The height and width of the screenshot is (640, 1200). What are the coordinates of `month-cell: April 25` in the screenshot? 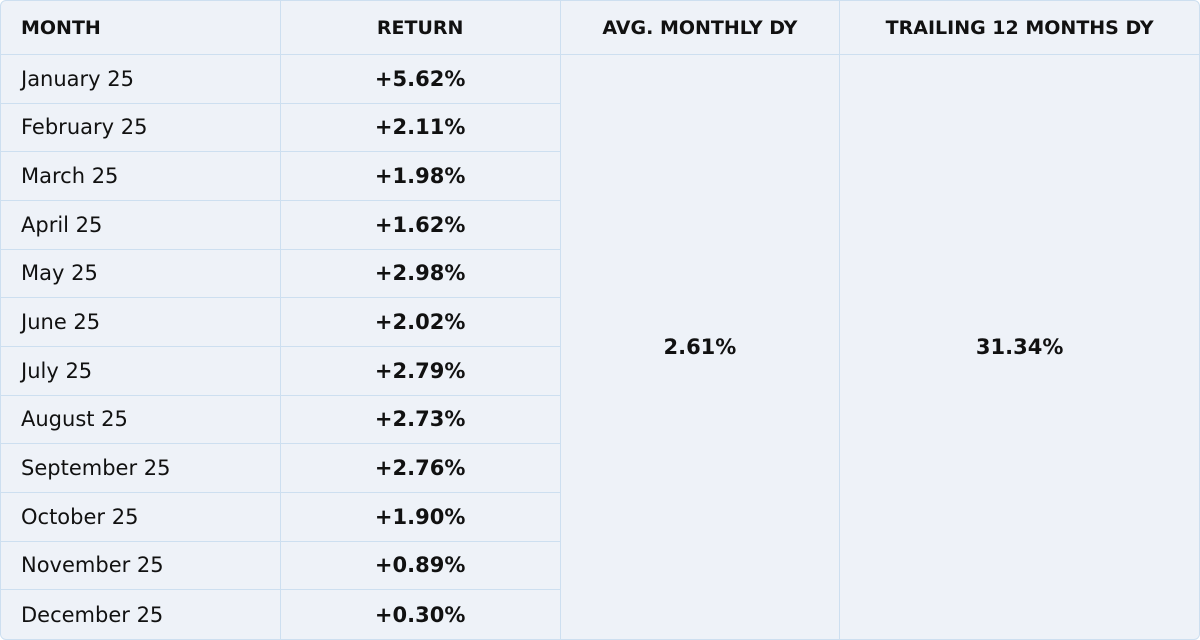 It's located at (141, 225).